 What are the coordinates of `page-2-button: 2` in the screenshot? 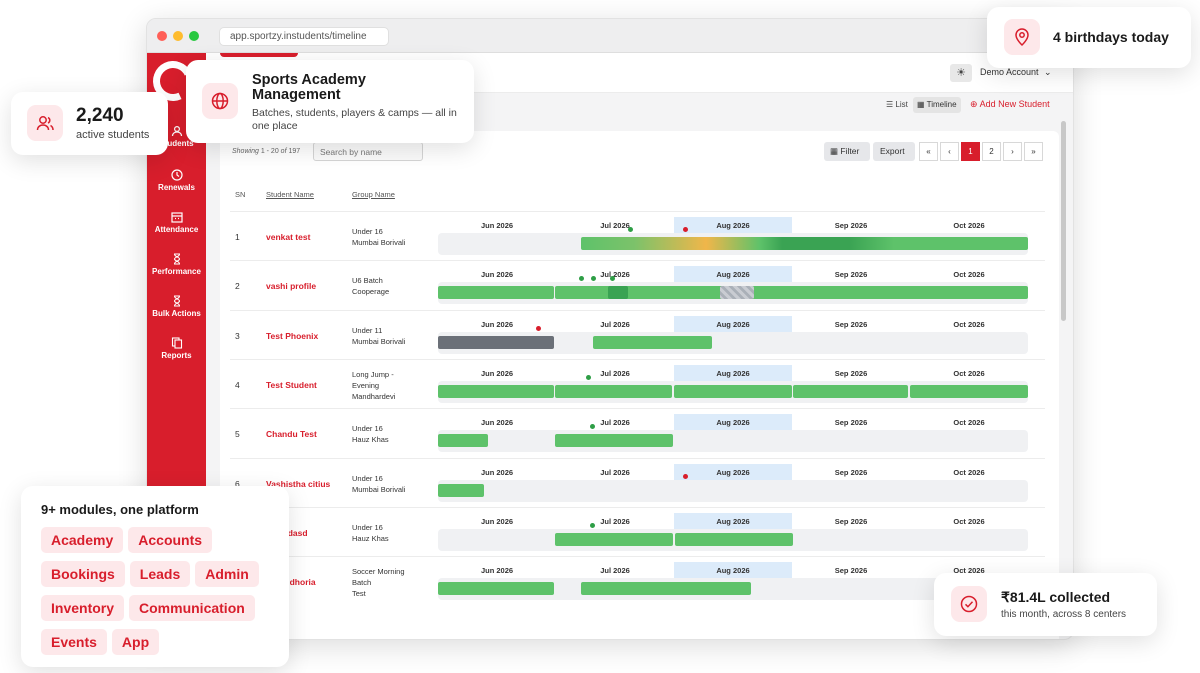 It's located at (991, 151).